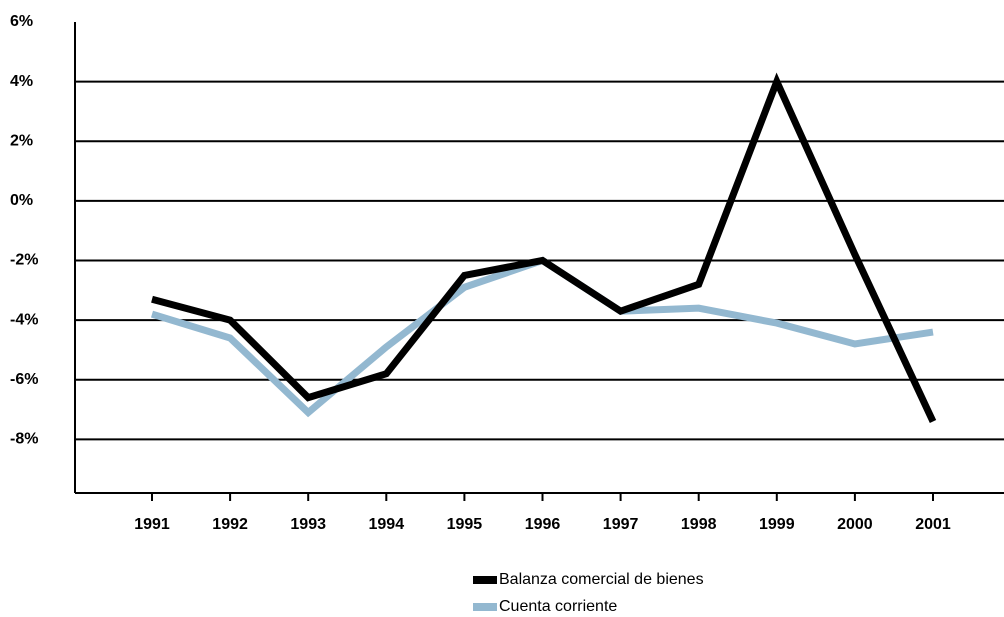 This screenshot has height=617, width=1004. Describe the element at coordinates (308, 524) in the screenshot. I see `x-tick-label: 1993` at that location.